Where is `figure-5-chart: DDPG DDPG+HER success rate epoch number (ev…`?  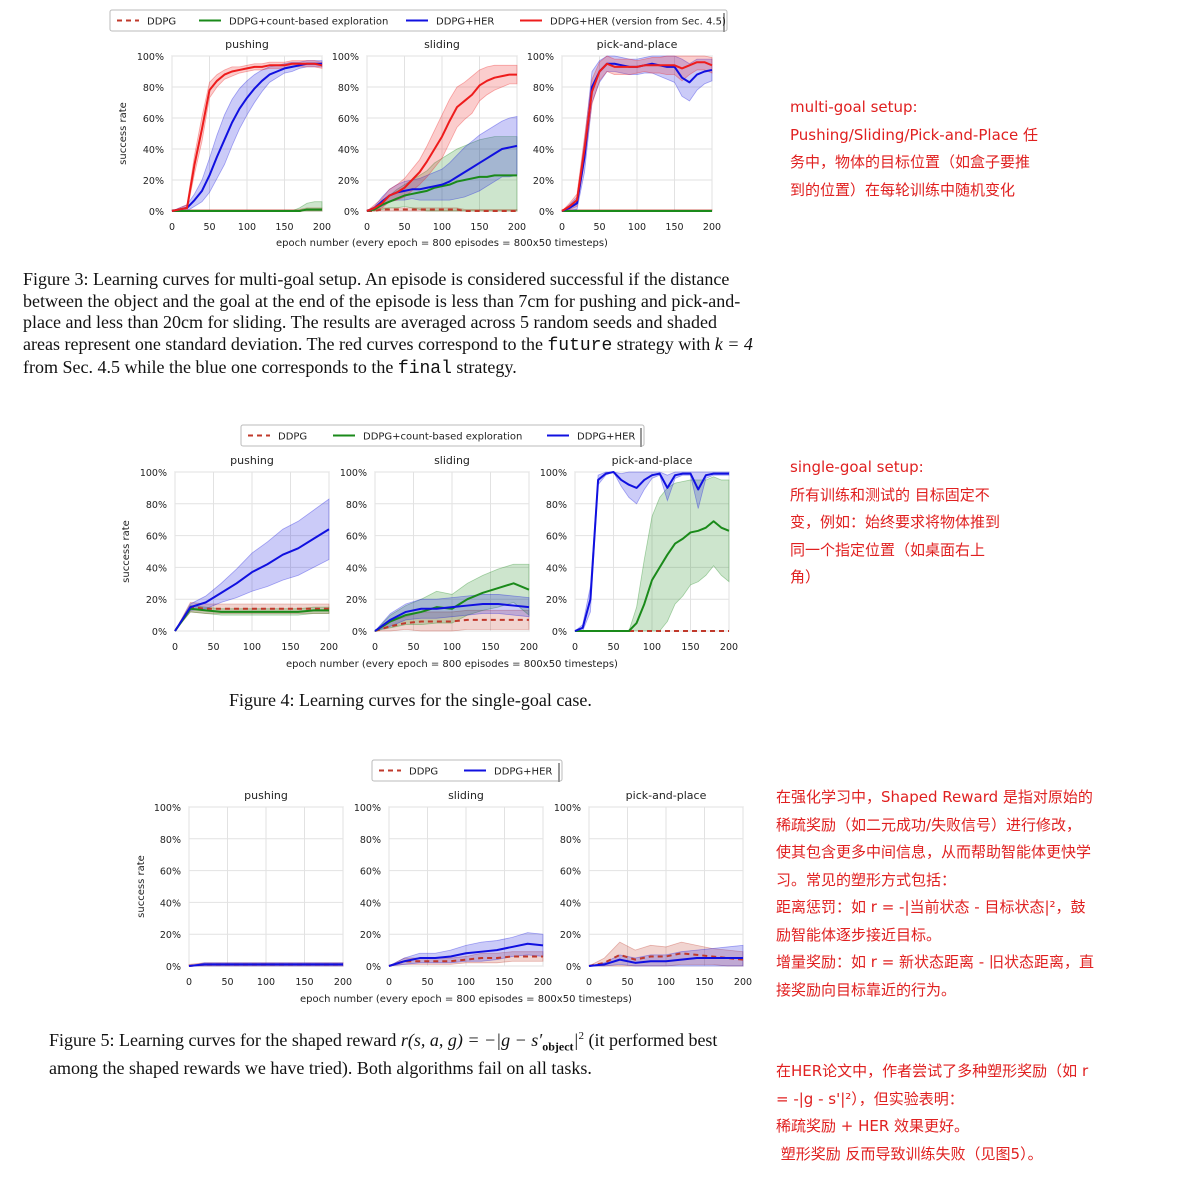
figure-5-chart: DDPG DDPG+HER success rate epoch number (ev… is located at coordinates (444, 882).